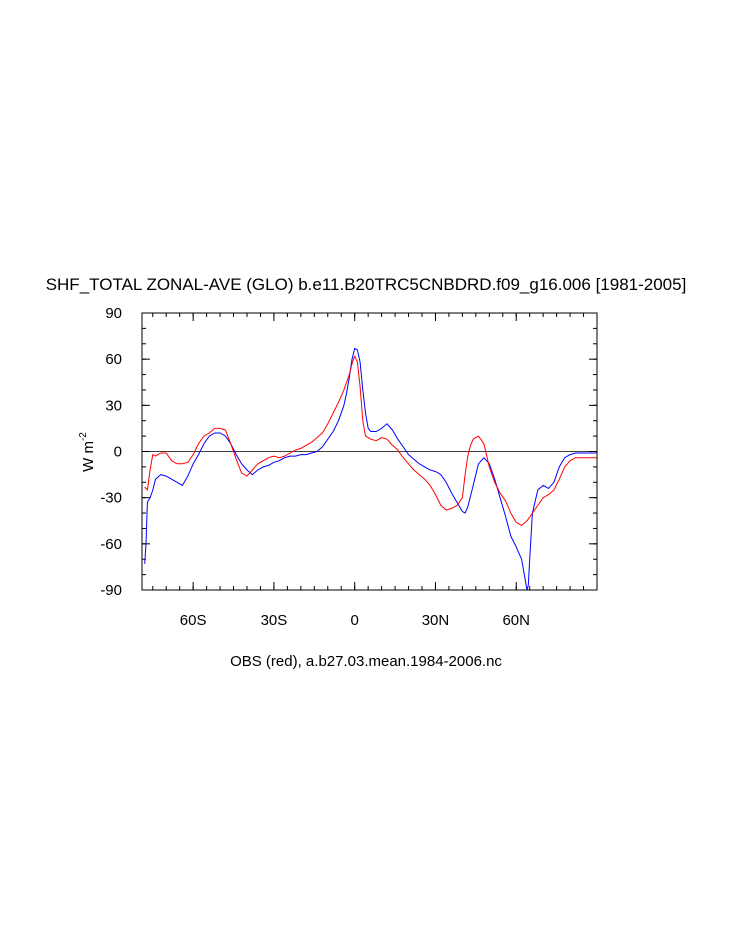 The image size is (733, 945). I want to click on x-tick-label: 0, so click(355, 620).